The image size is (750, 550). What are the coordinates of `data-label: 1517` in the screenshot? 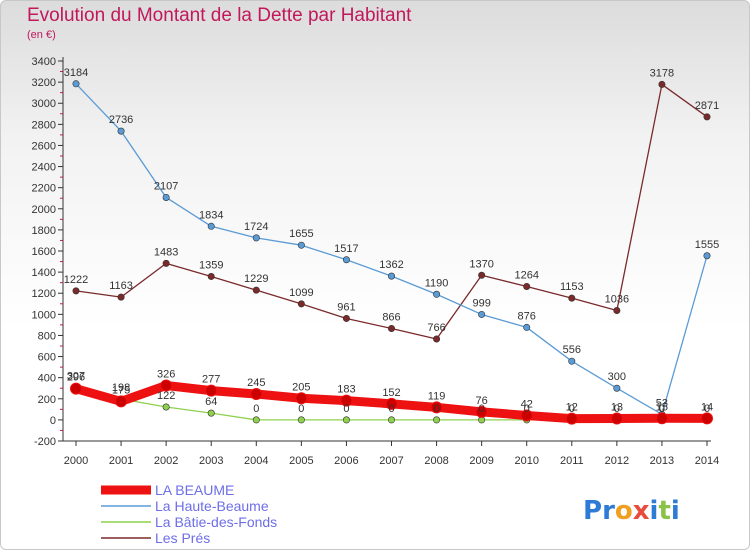 It's located at (346, 249).